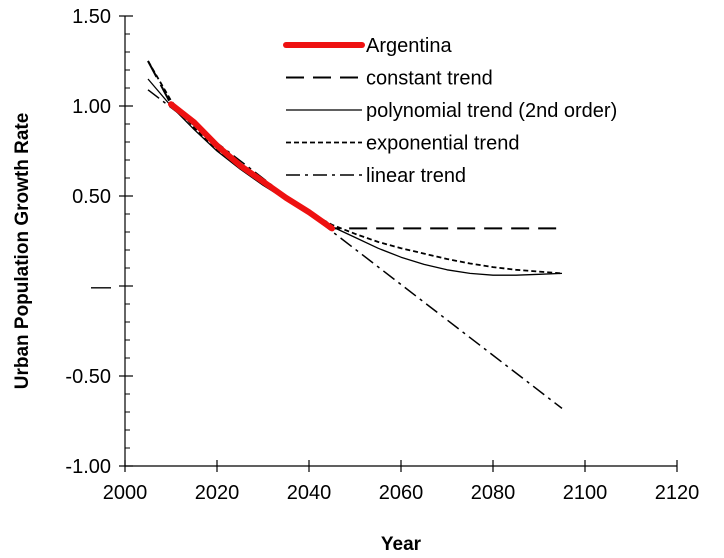 Image resolution: width=724 pixels, height=558 pixels. Describe the element at coordinates (217, 493) in the screenshot. I see `x-tick-label: 2020` at that location.